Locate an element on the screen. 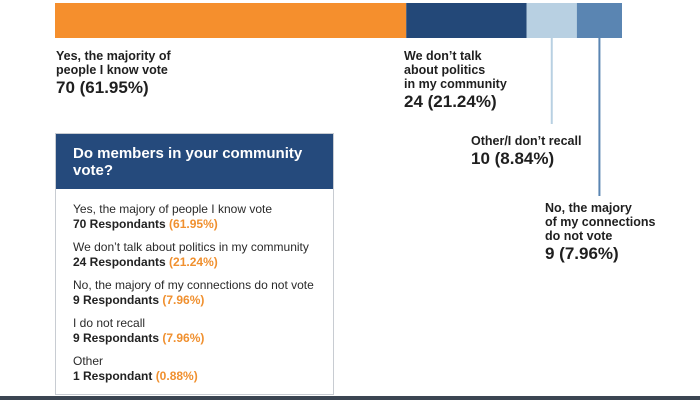 The width and height of the screenshot is (700, 400). callout-dont-line1: We don’t talk is located at coordinates (443, 56).